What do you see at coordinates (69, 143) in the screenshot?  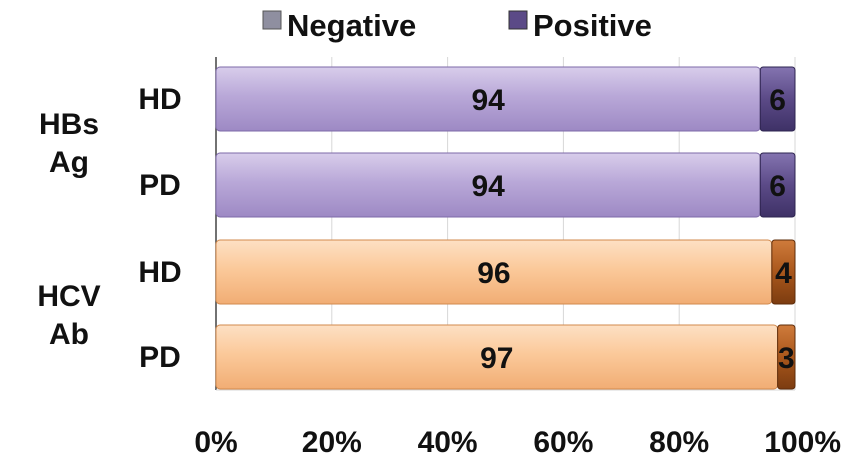 I see `group-label: HBs Ag` at bounding box center [69, 143].